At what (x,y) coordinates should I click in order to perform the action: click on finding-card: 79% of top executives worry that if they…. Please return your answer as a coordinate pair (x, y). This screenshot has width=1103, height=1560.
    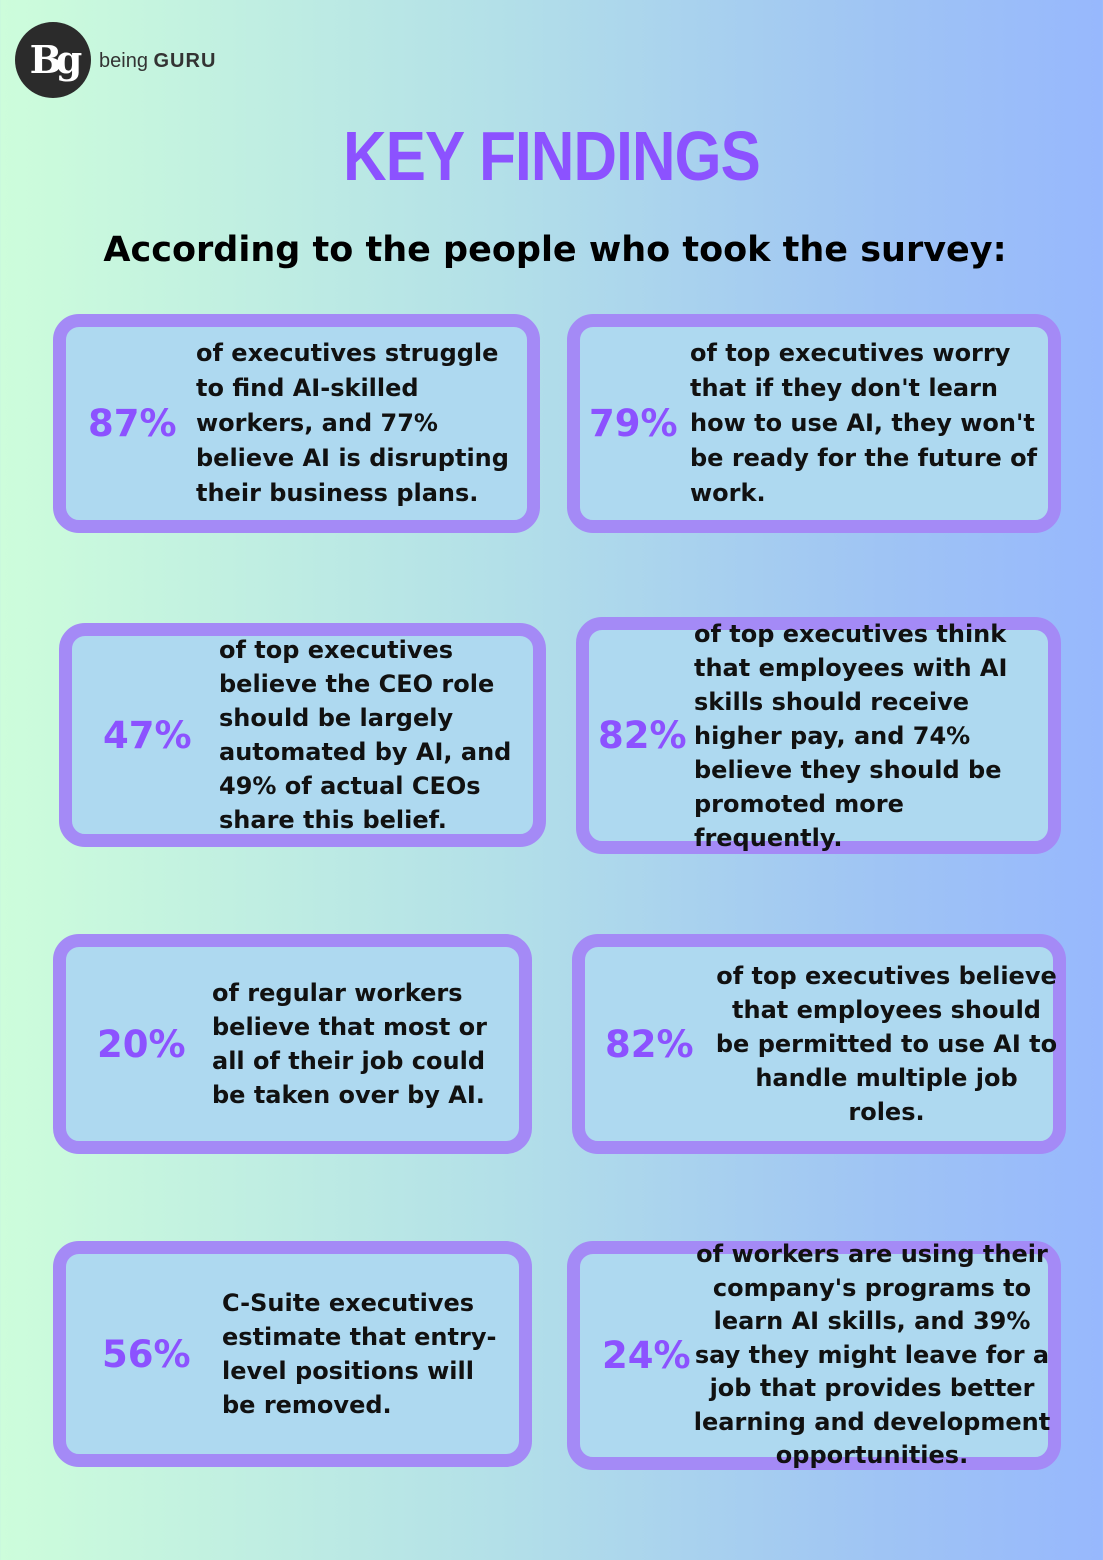
    Looking at the image, I should click on (814, 423).